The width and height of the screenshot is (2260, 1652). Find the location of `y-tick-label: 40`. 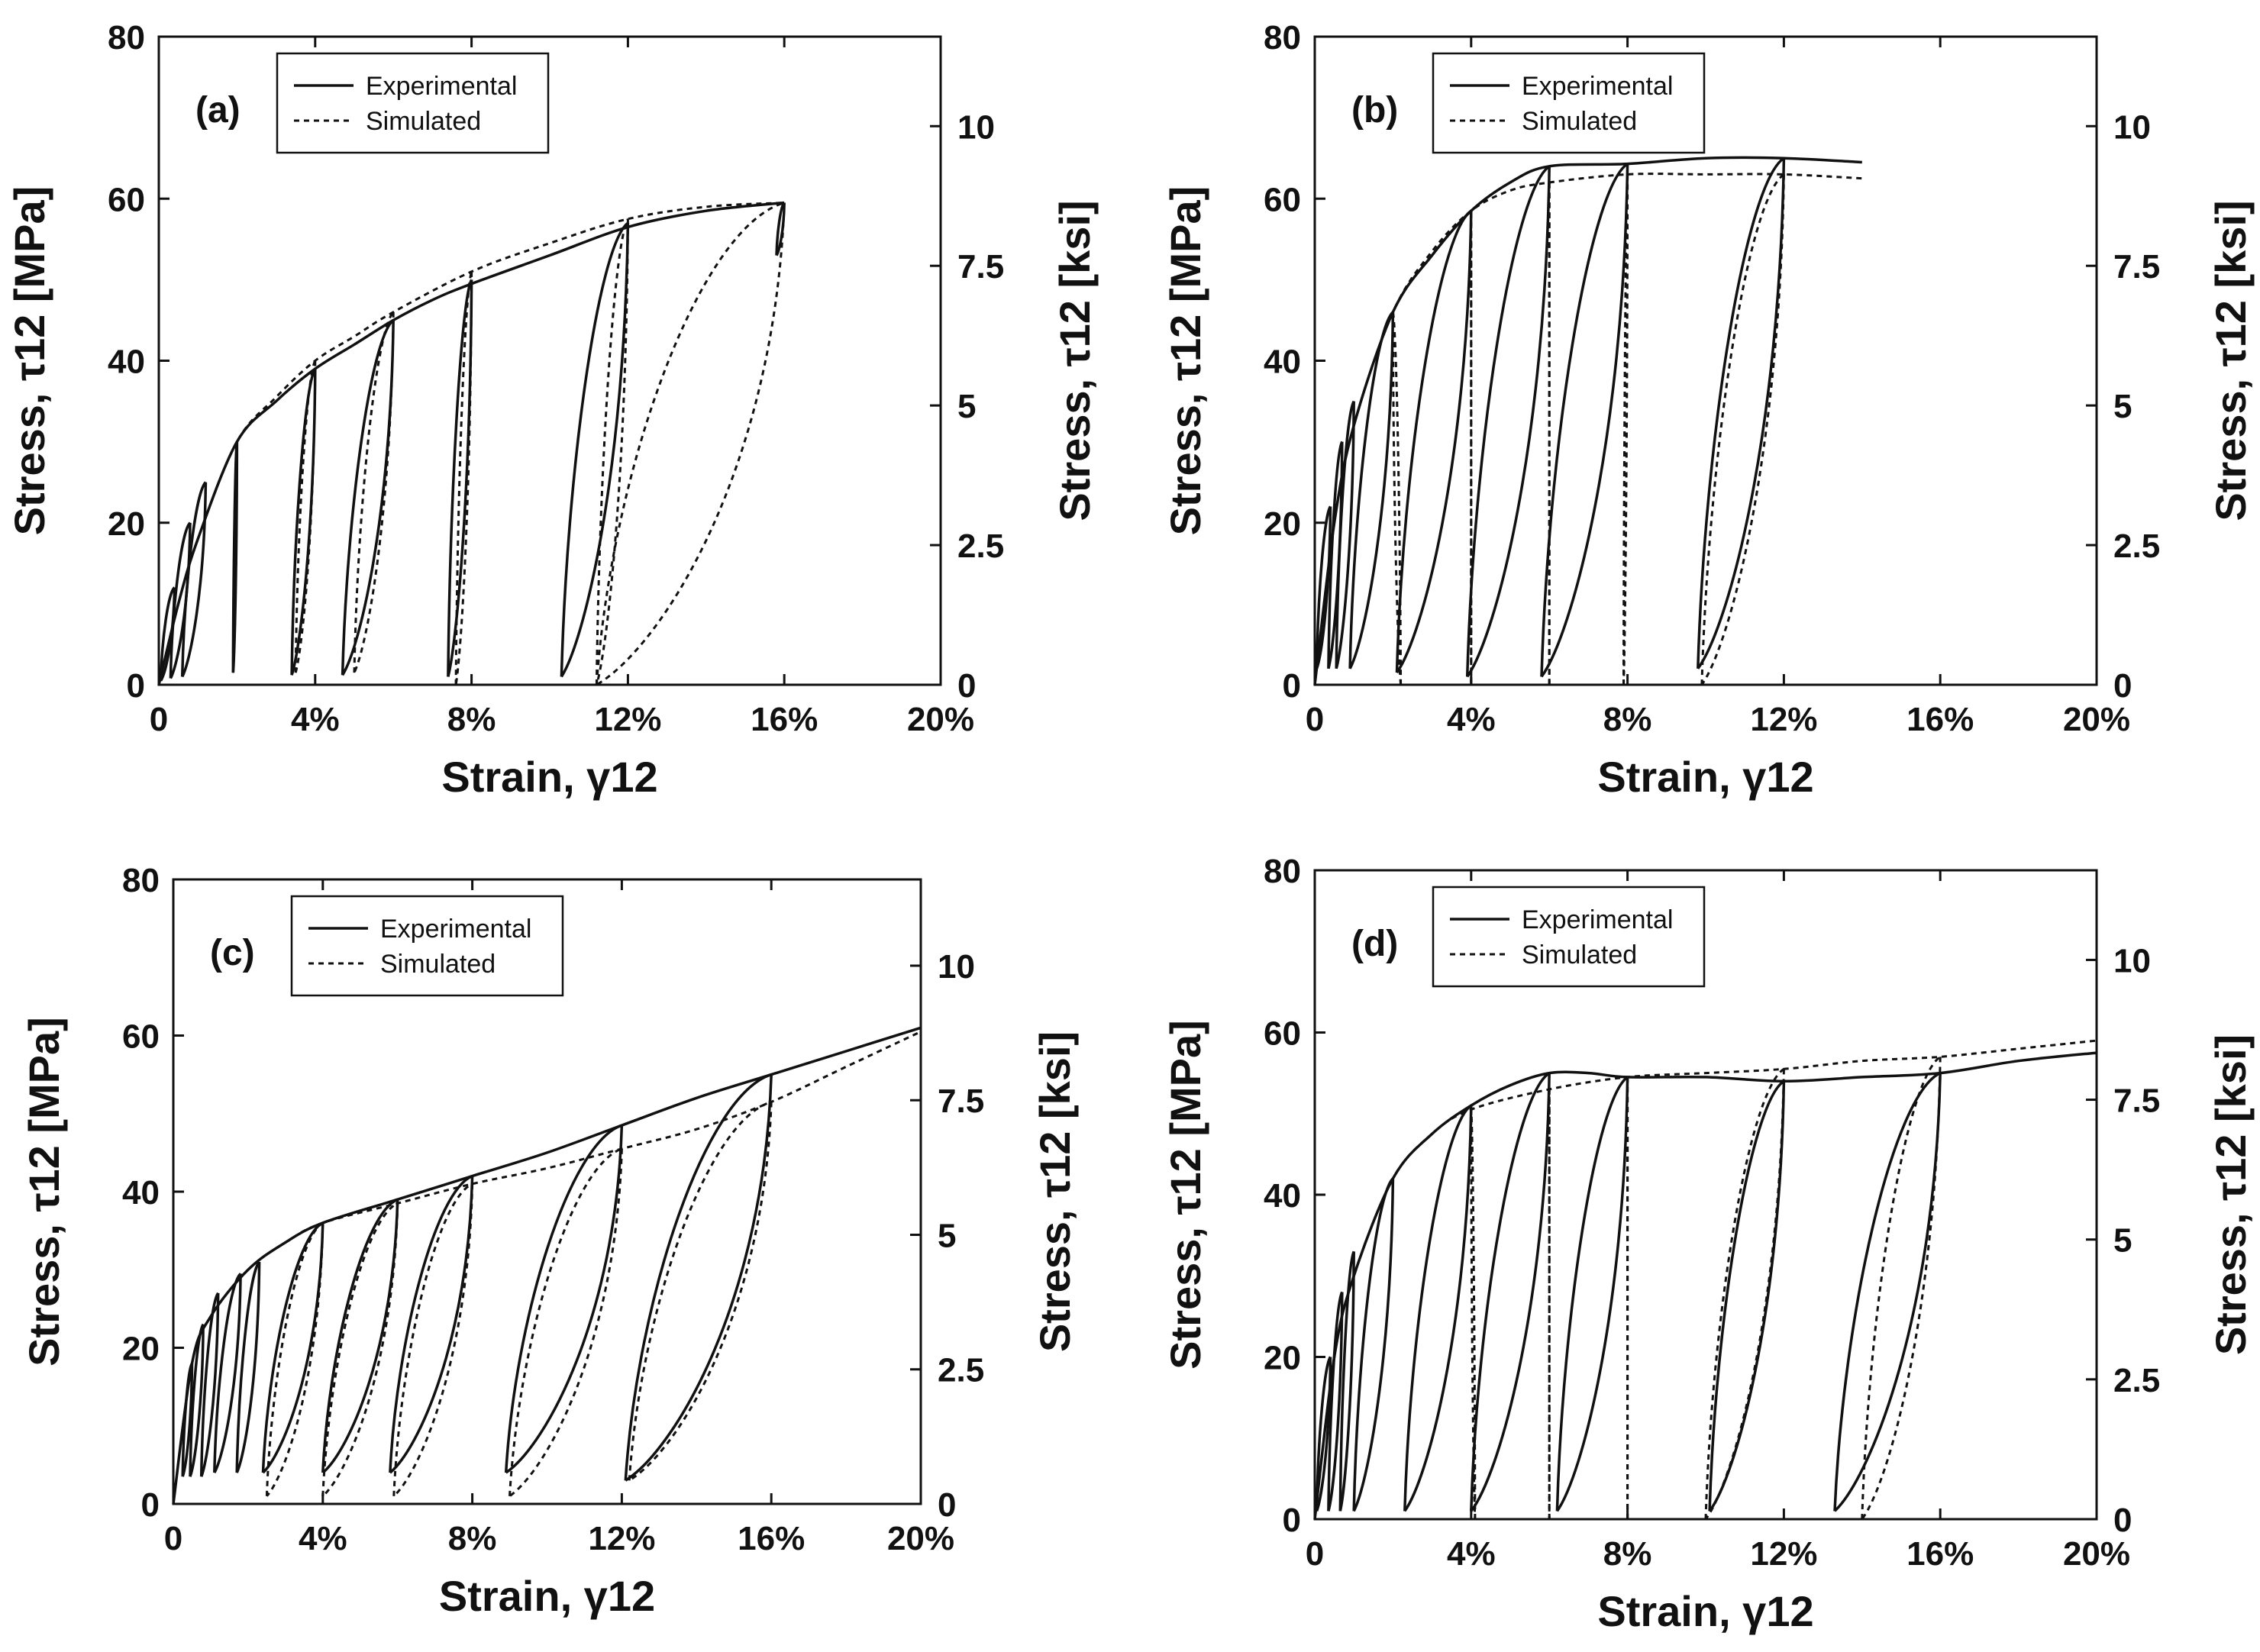

y-tick-label: 40 is located at coordinates (126, 362).